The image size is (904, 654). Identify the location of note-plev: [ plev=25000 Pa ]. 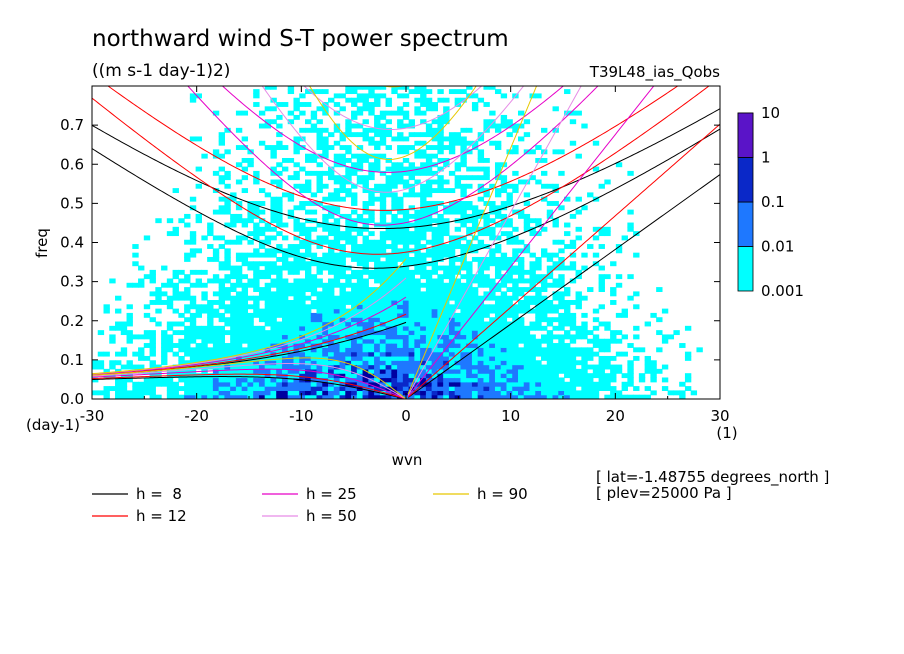
(664, 493).